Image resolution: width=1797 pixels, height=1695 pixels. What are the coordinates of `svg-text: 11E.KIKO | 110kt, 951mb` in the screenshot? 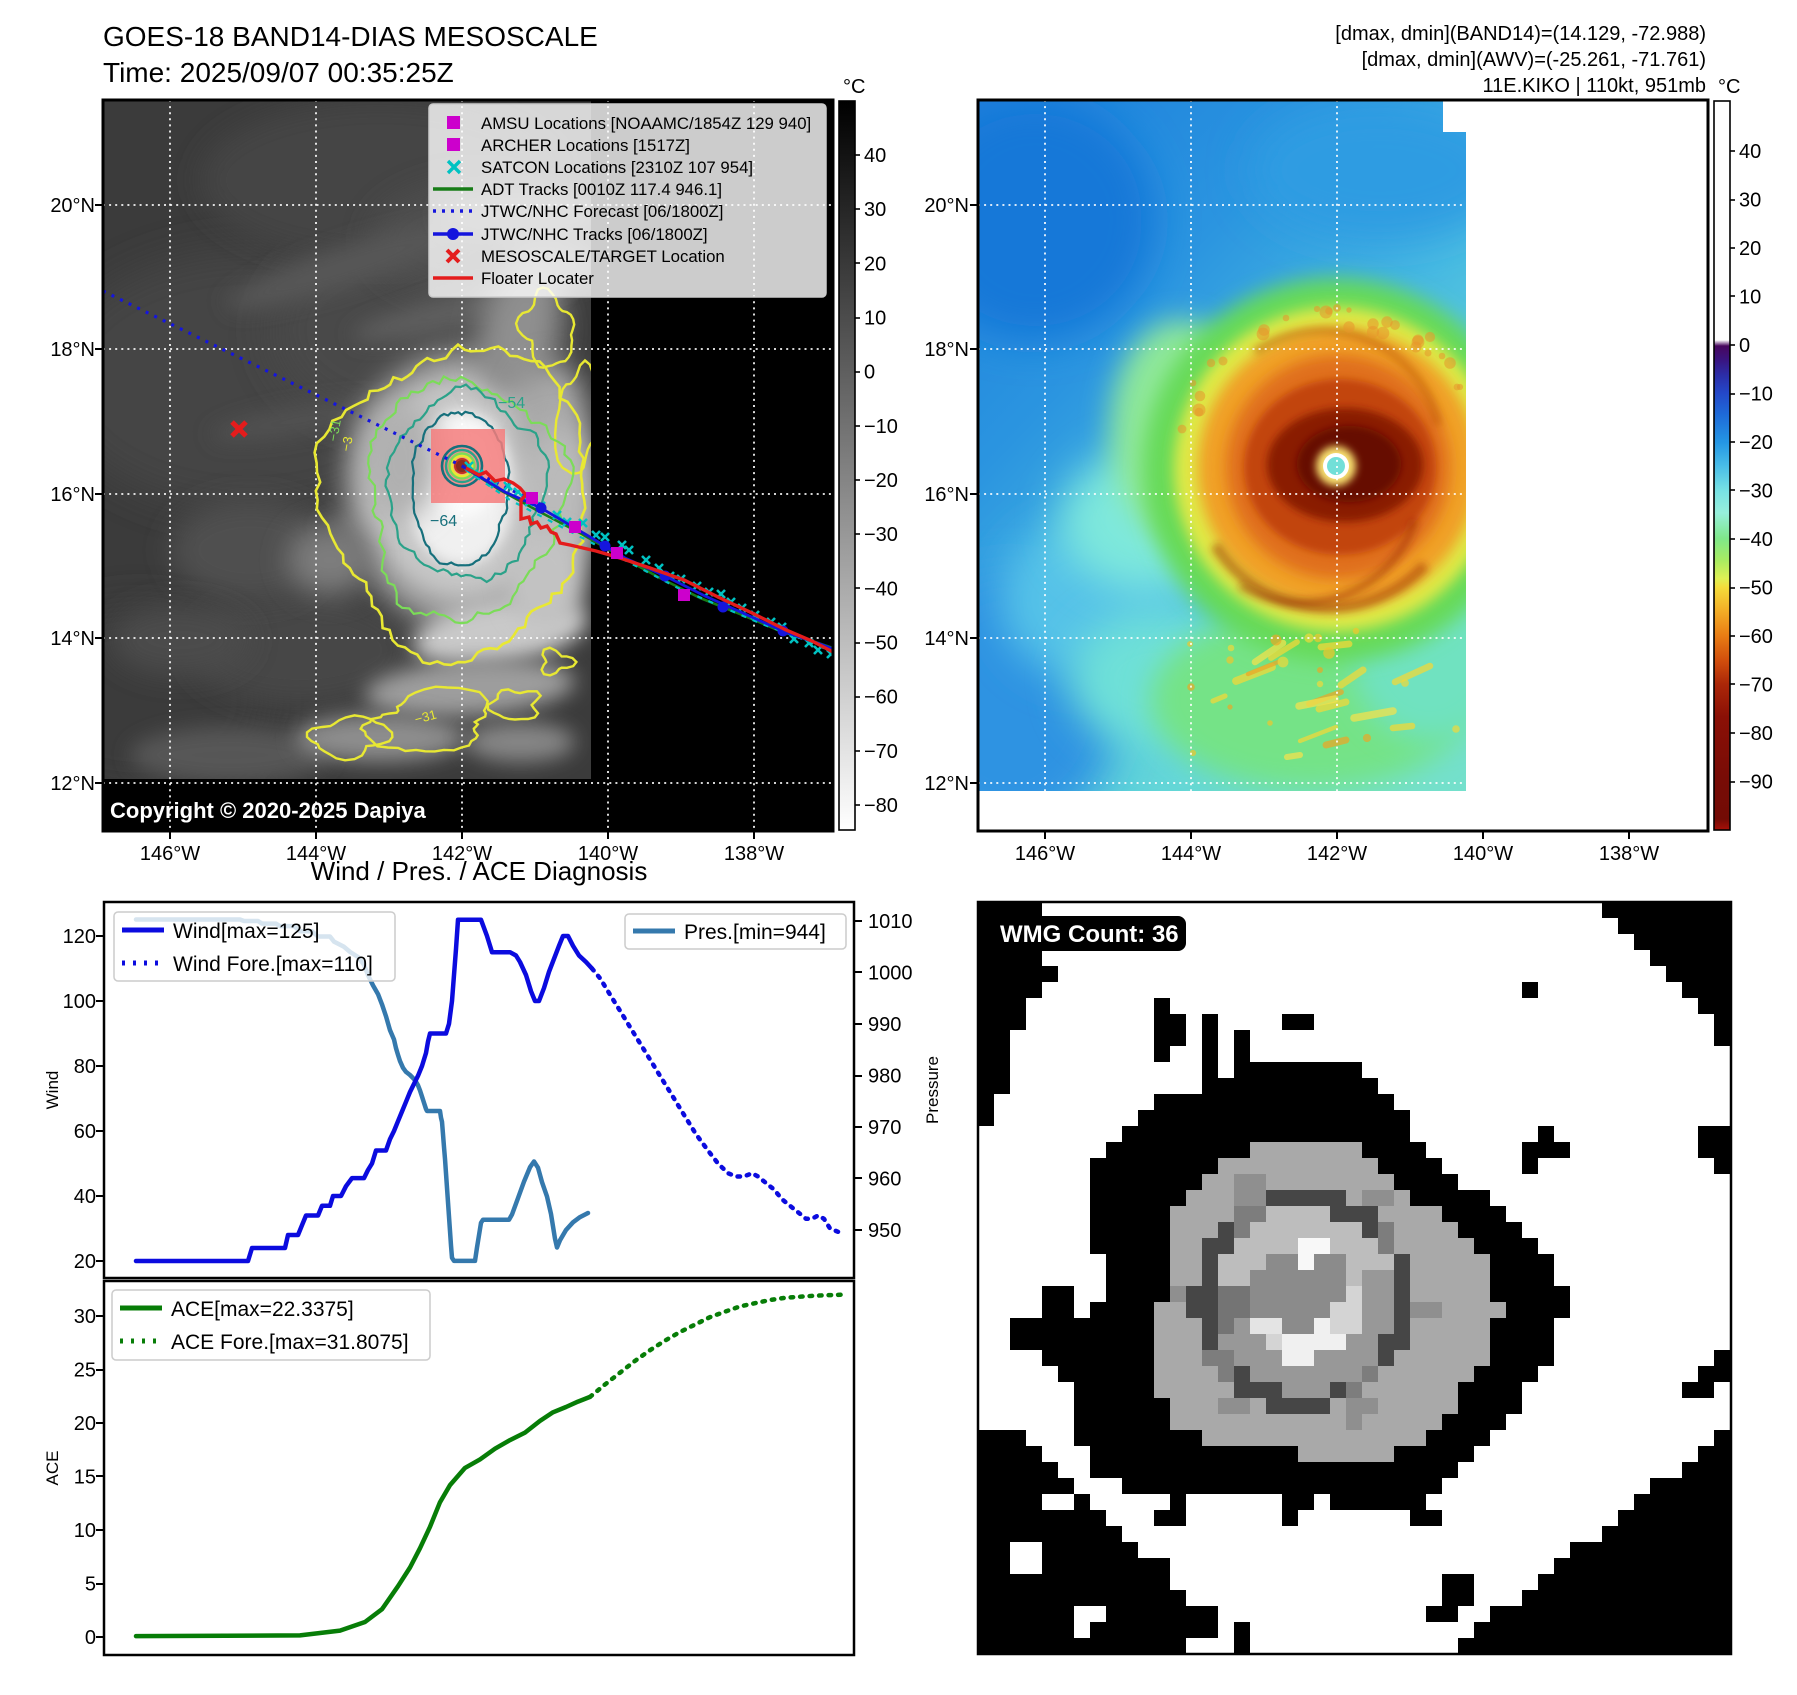 It's located at (1594, 86).